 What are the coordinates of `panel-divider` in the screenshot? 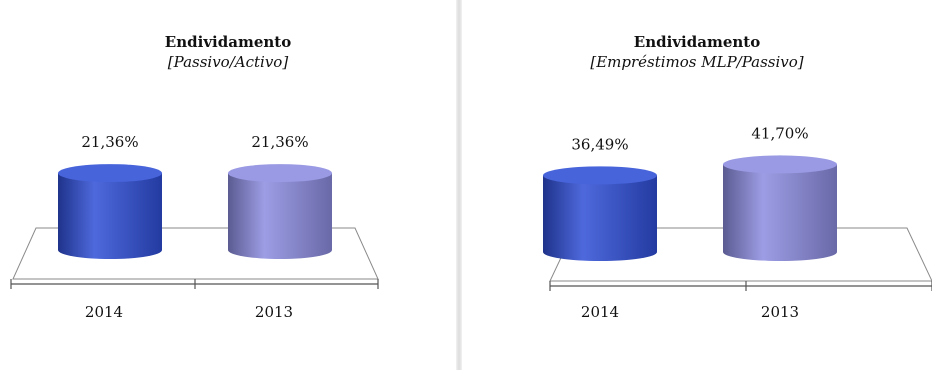 It's located at (459, 185).